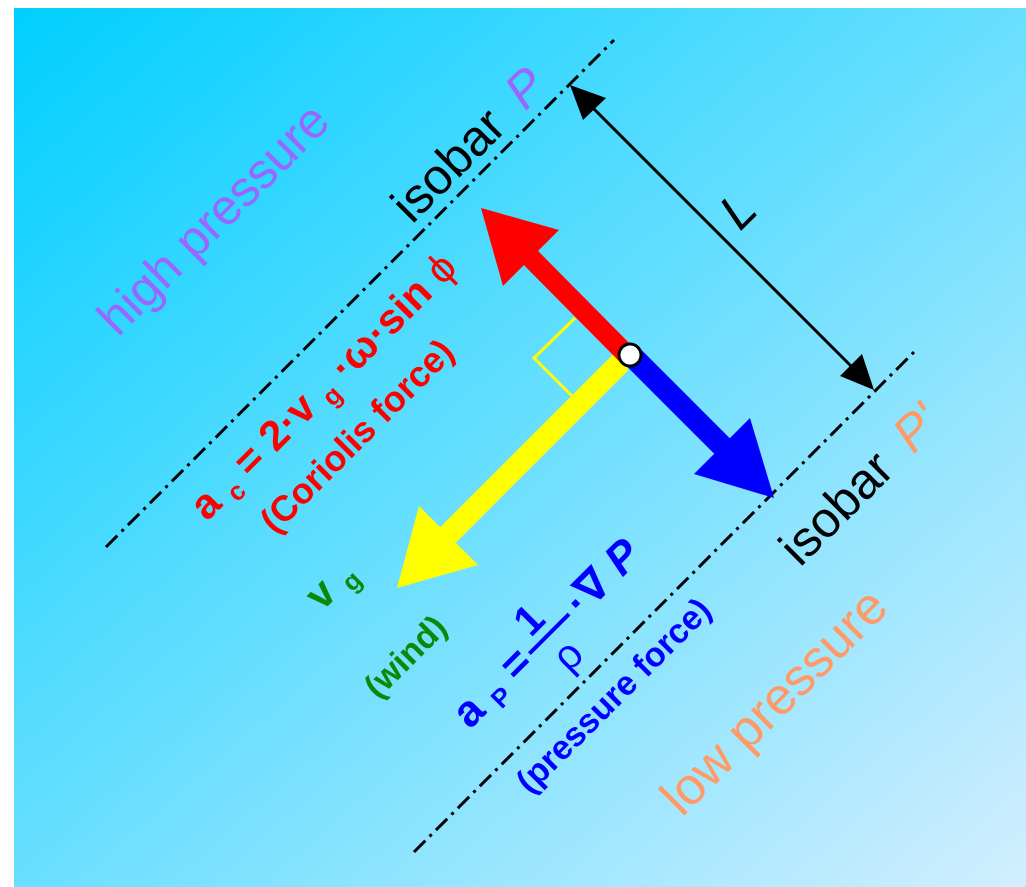 Image resolution: width=1026 pixels, height=887 pixels. Describe the element at coordinates (857, 372) in the screenshot. I see `distance-arrowhead-bottom` at that location.